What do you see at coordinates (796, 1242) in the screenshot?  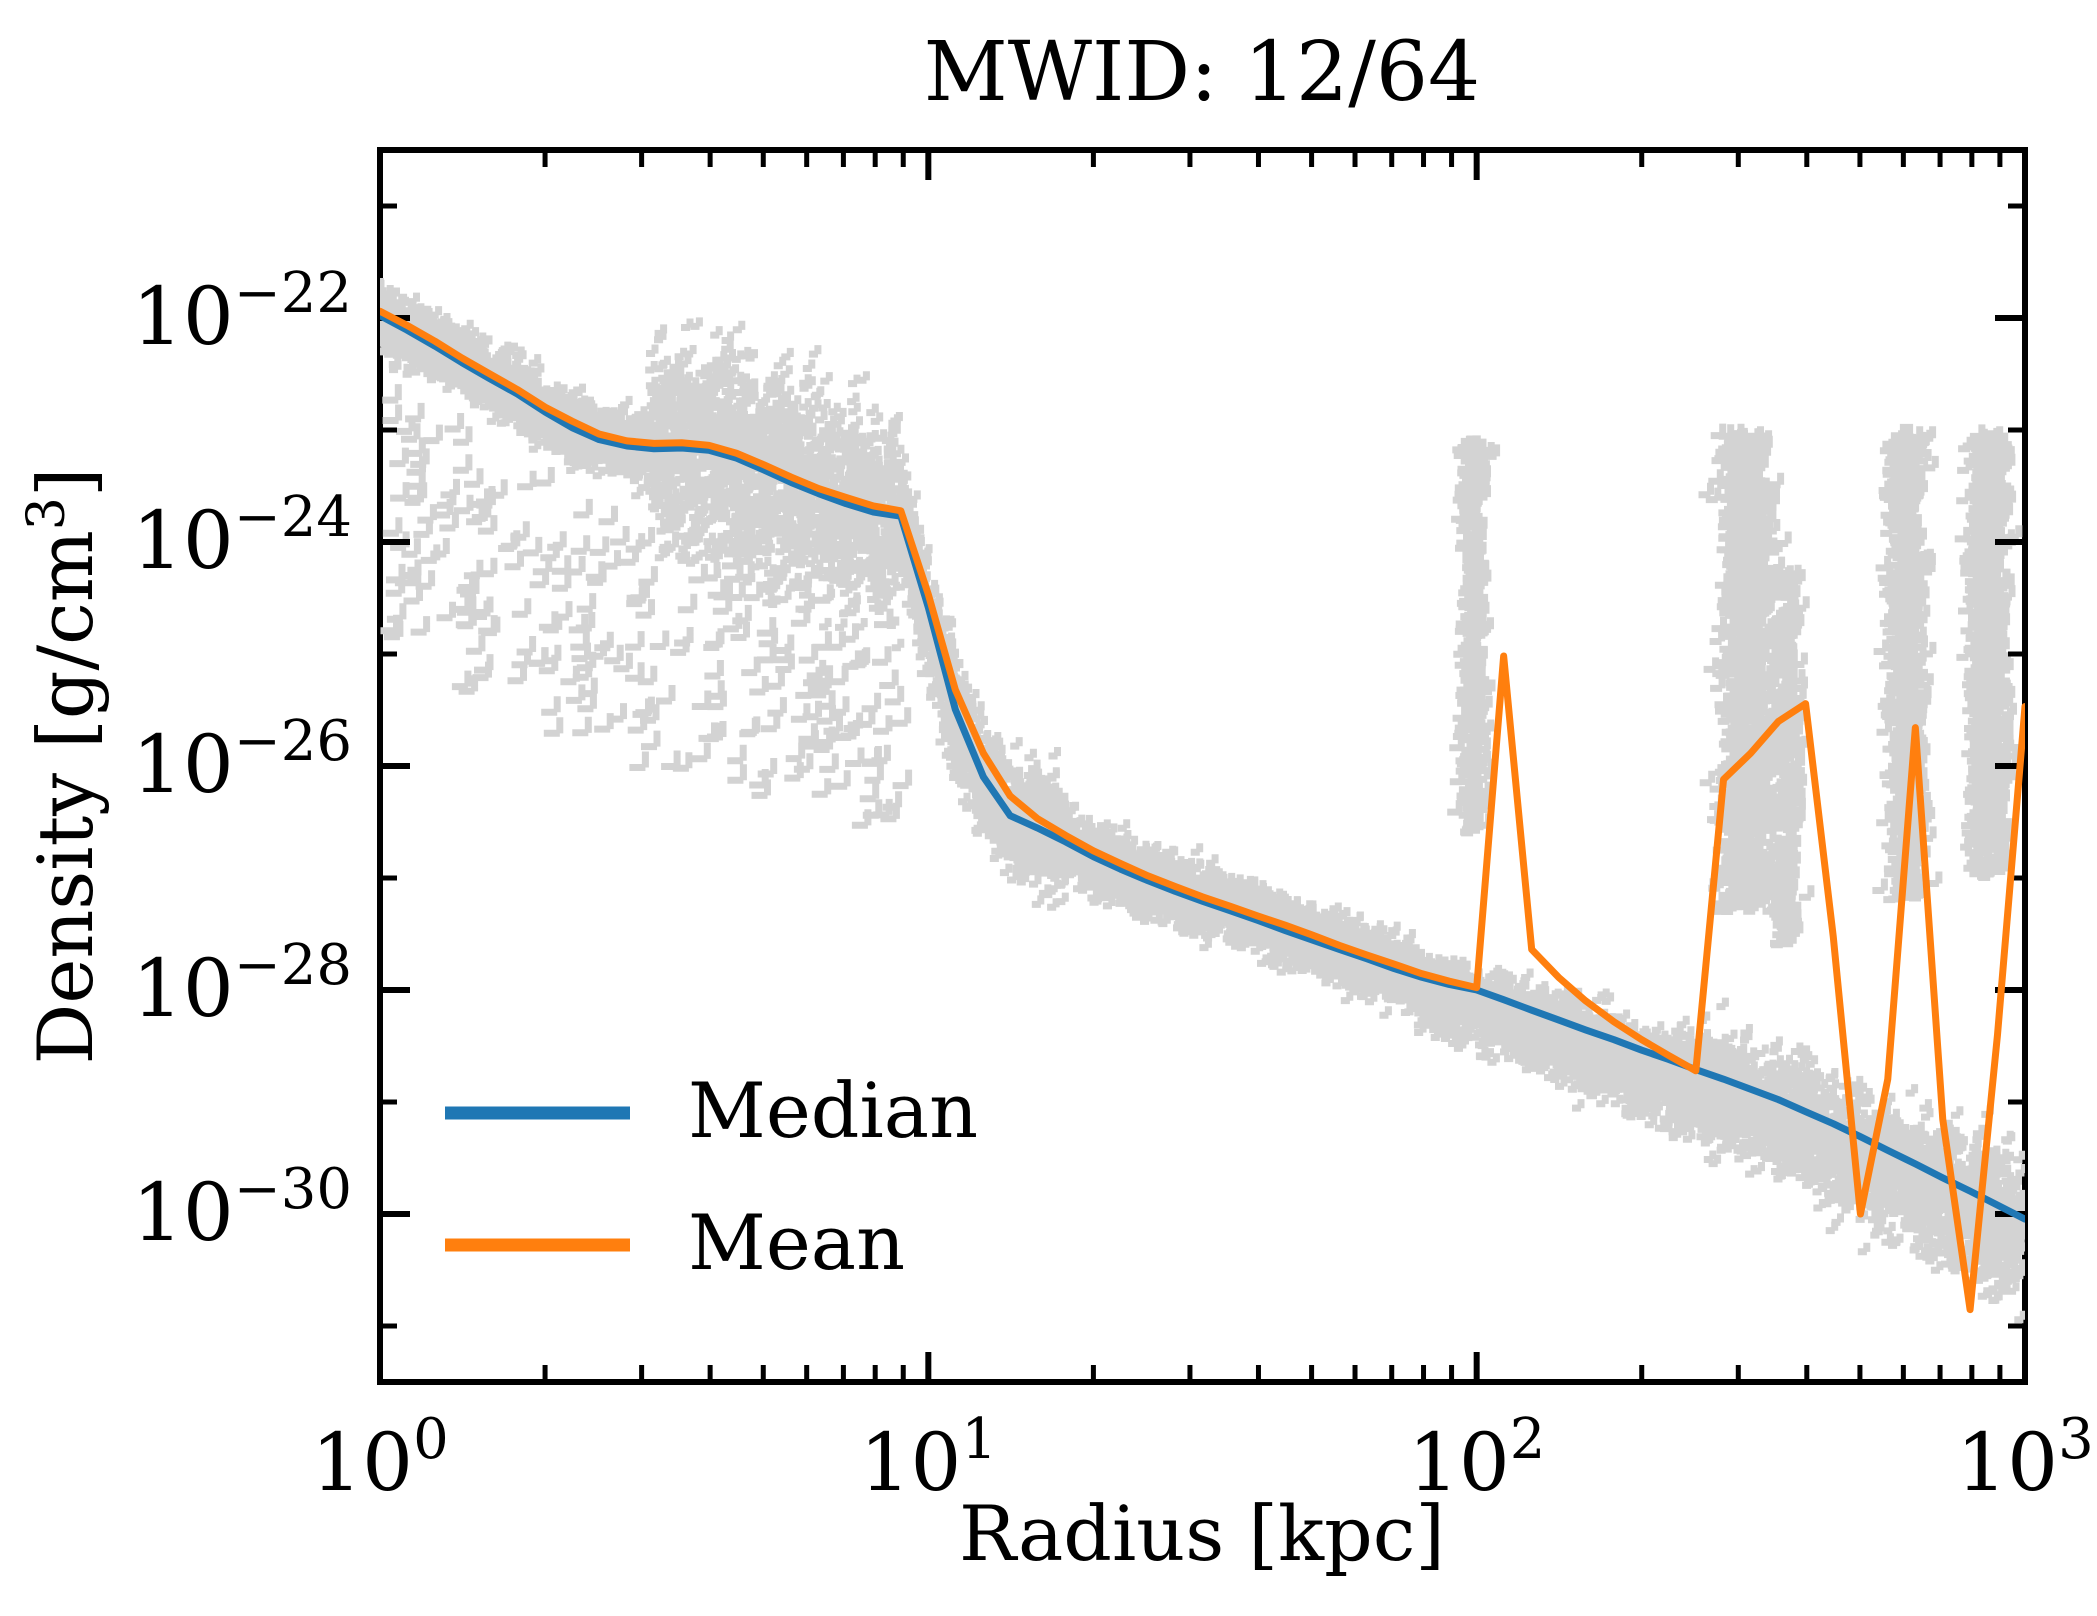 I see `legend-label-mean: Mean` at bounding box center [796, 1242].